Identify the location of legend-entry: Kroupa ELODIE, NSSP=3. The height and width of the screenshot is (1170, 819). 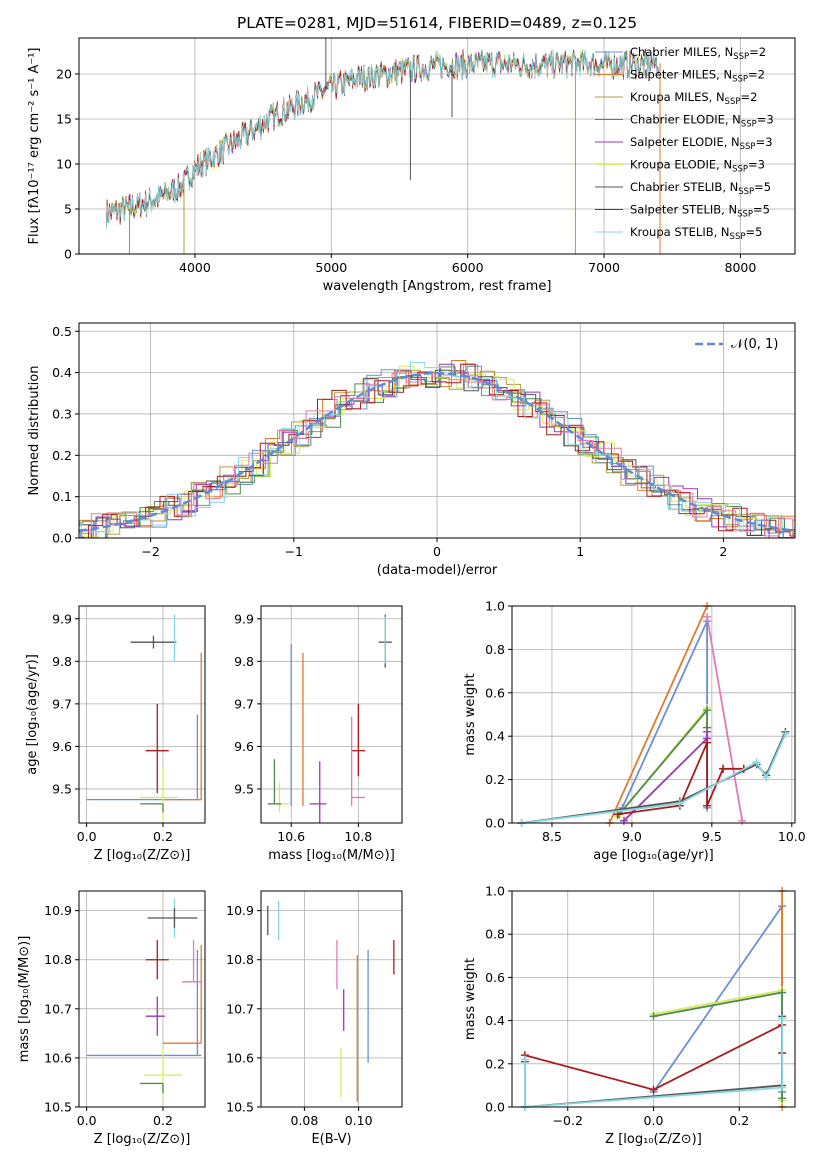
(697, 166).